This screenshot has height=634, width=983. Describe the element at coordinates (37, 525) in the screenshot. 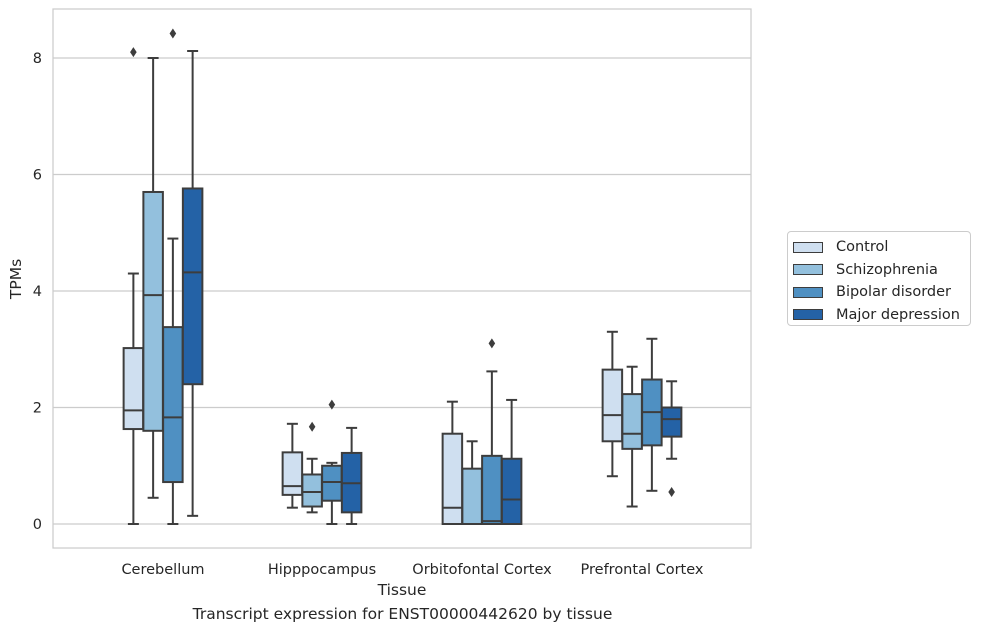

I see `y-tick-label: 0` at that location.